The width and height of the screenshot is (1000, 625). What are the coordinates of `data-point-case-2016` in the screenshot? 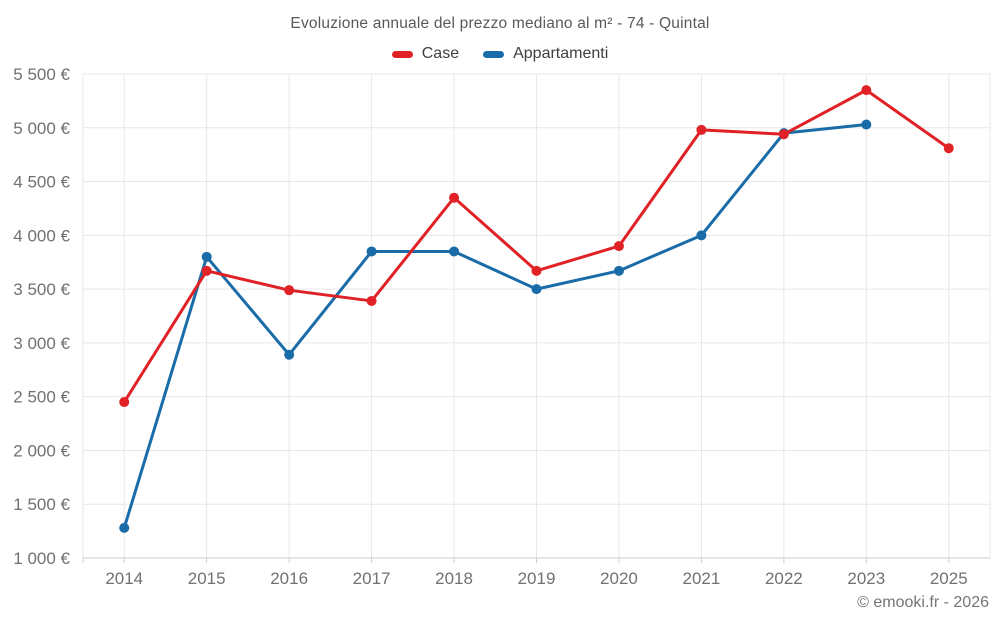 It's located at (289, 290).